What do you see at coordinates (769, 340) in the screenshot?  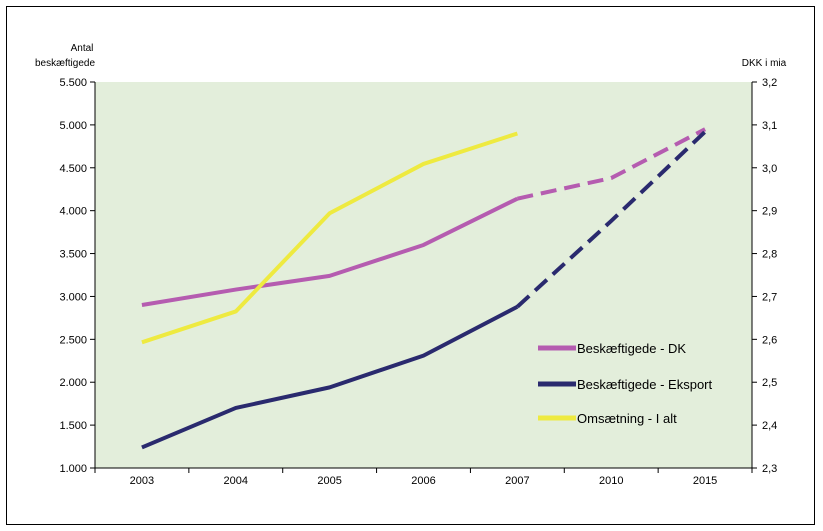 I see `y-right-tick-label: 2,6` at bounding box center [769, 340].